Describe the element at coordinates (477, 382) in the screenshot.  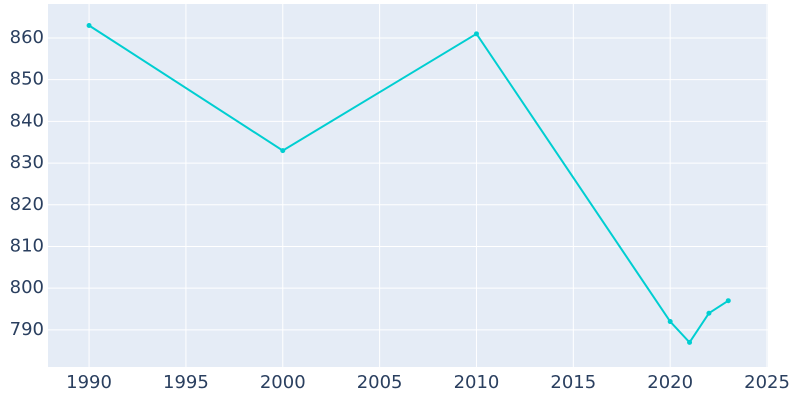
I see `x-tick-label: 2010` at that location.